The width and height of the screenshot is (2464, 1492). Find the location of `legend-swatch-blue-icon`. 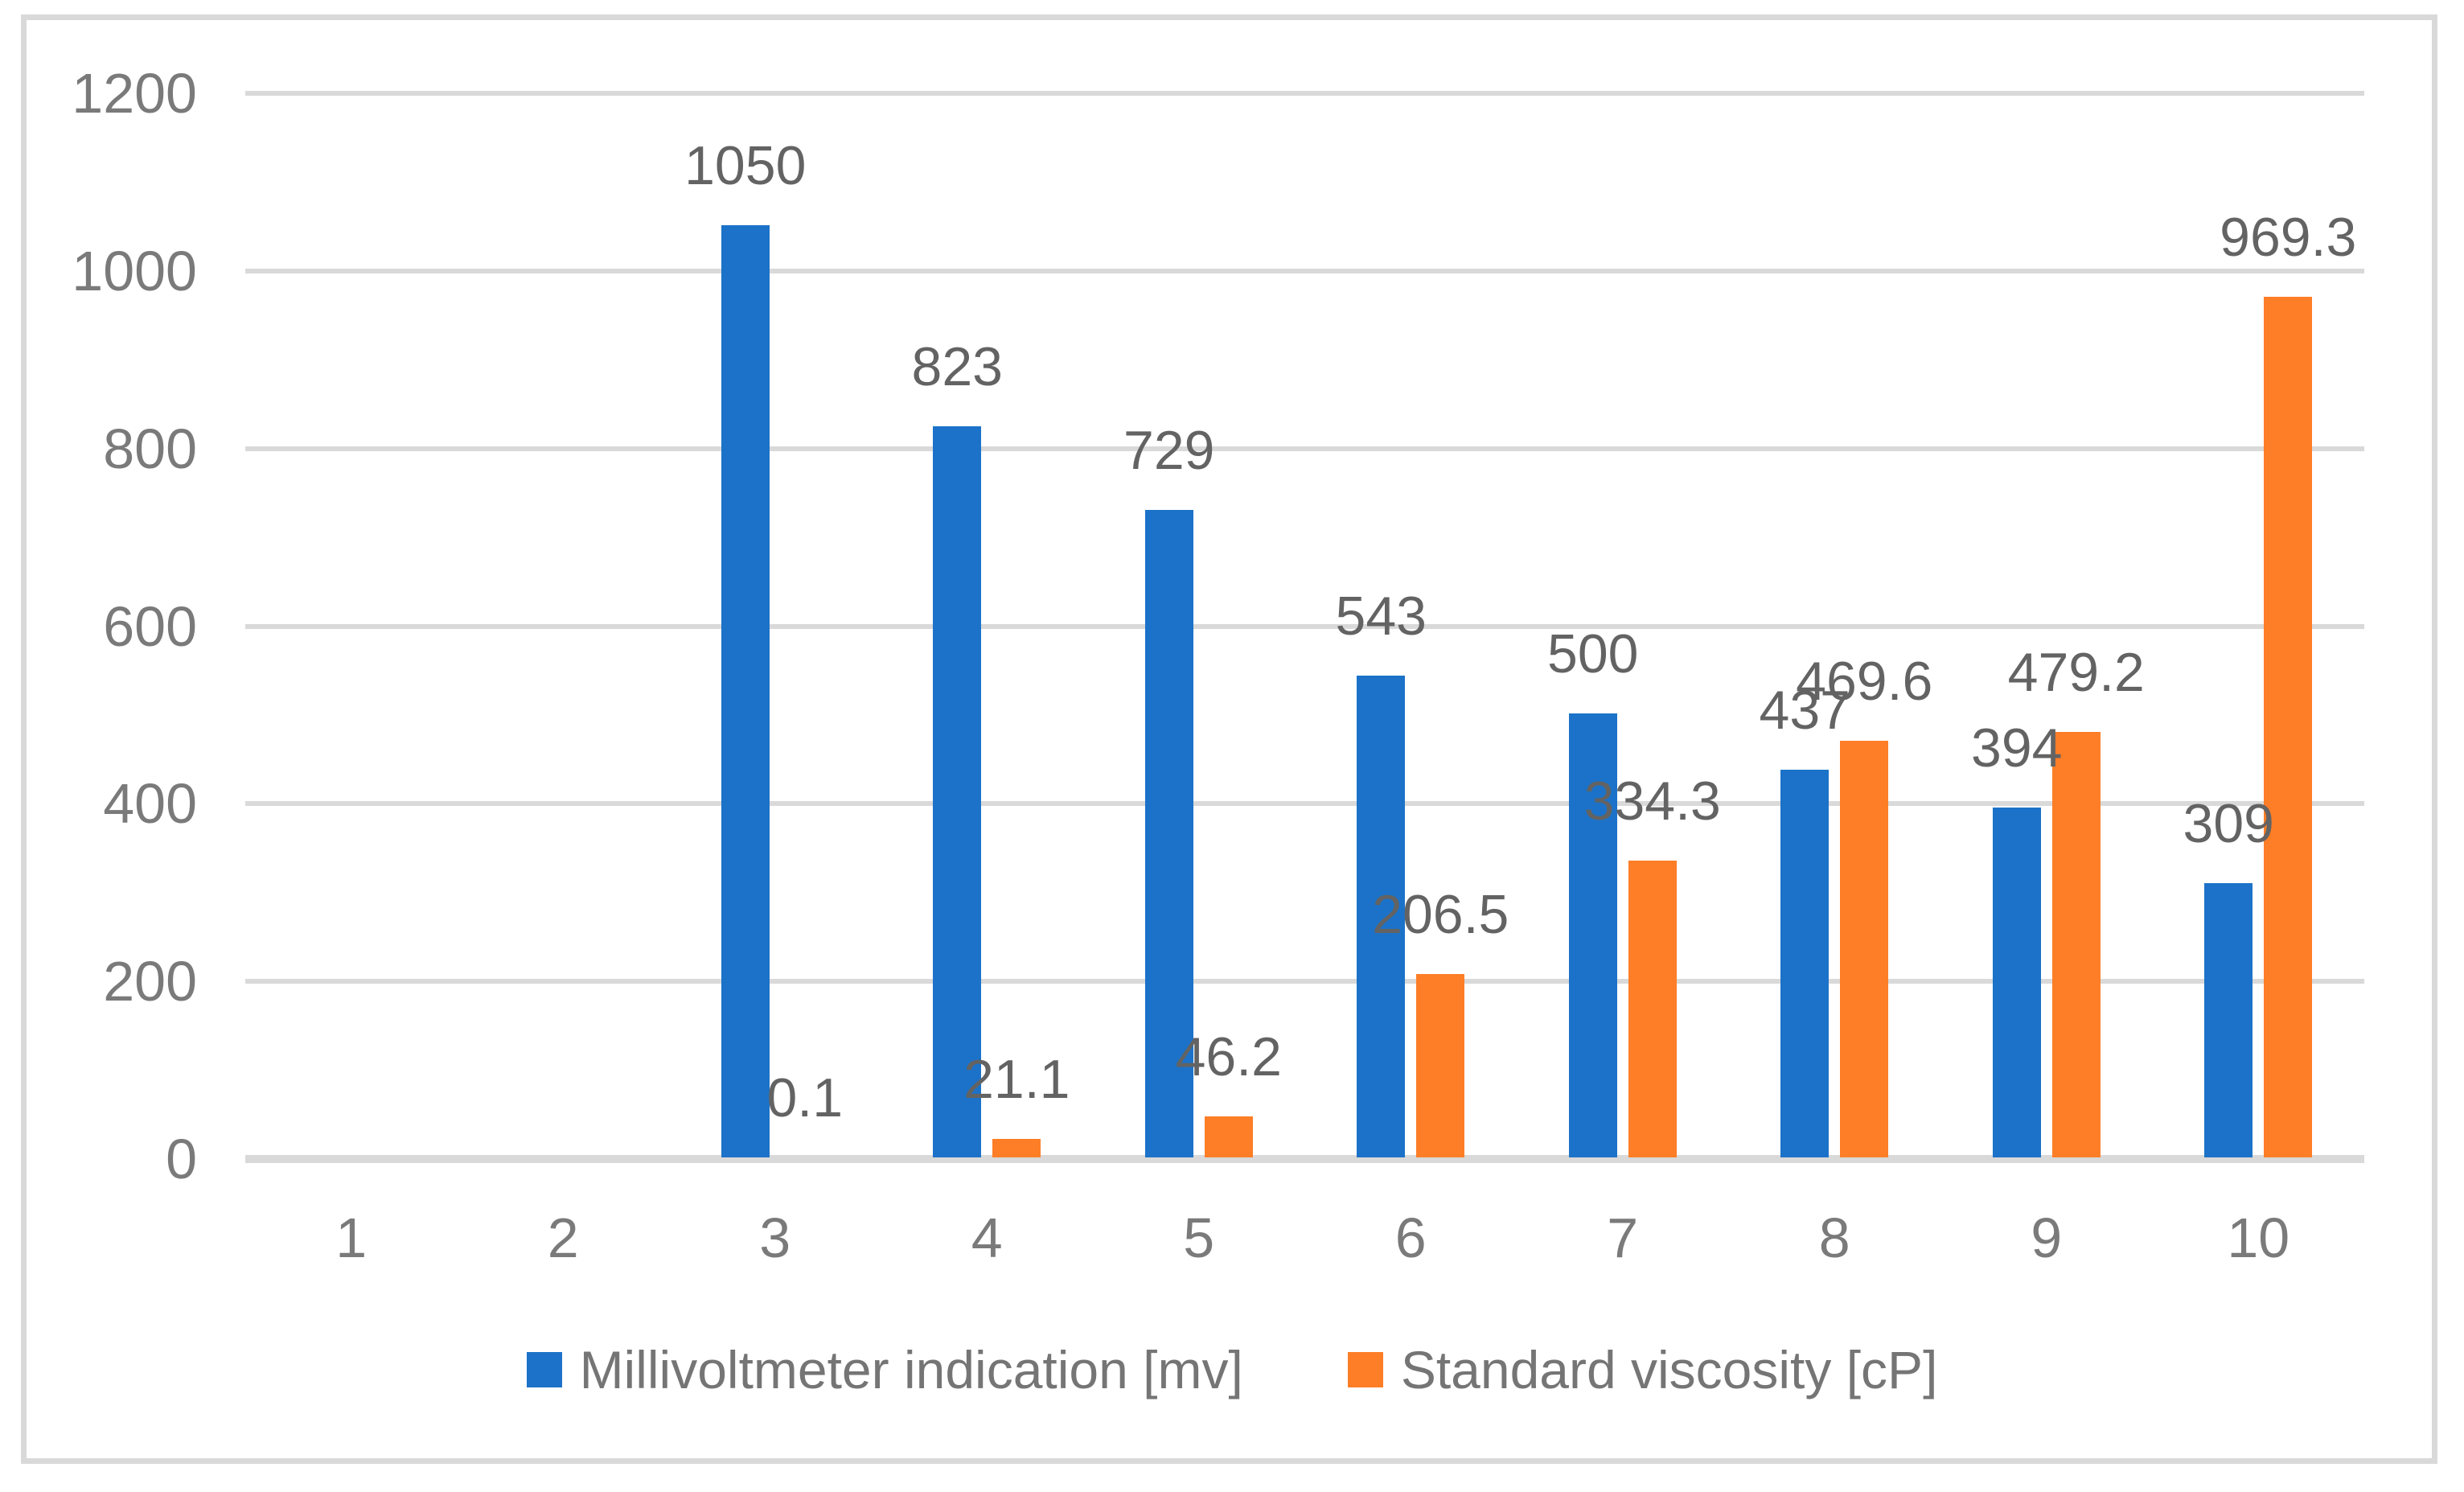

legend-swatch-blue-icon is located at coordinates (544, 1369).